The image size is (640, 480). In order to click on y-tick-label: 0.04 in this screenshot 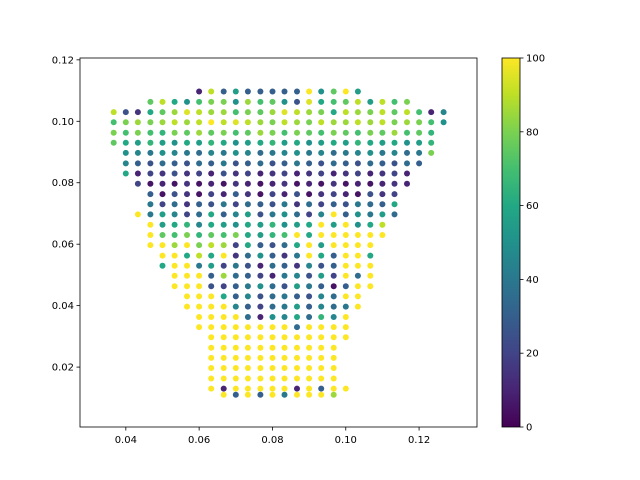, I will do `click(63, 306)`.